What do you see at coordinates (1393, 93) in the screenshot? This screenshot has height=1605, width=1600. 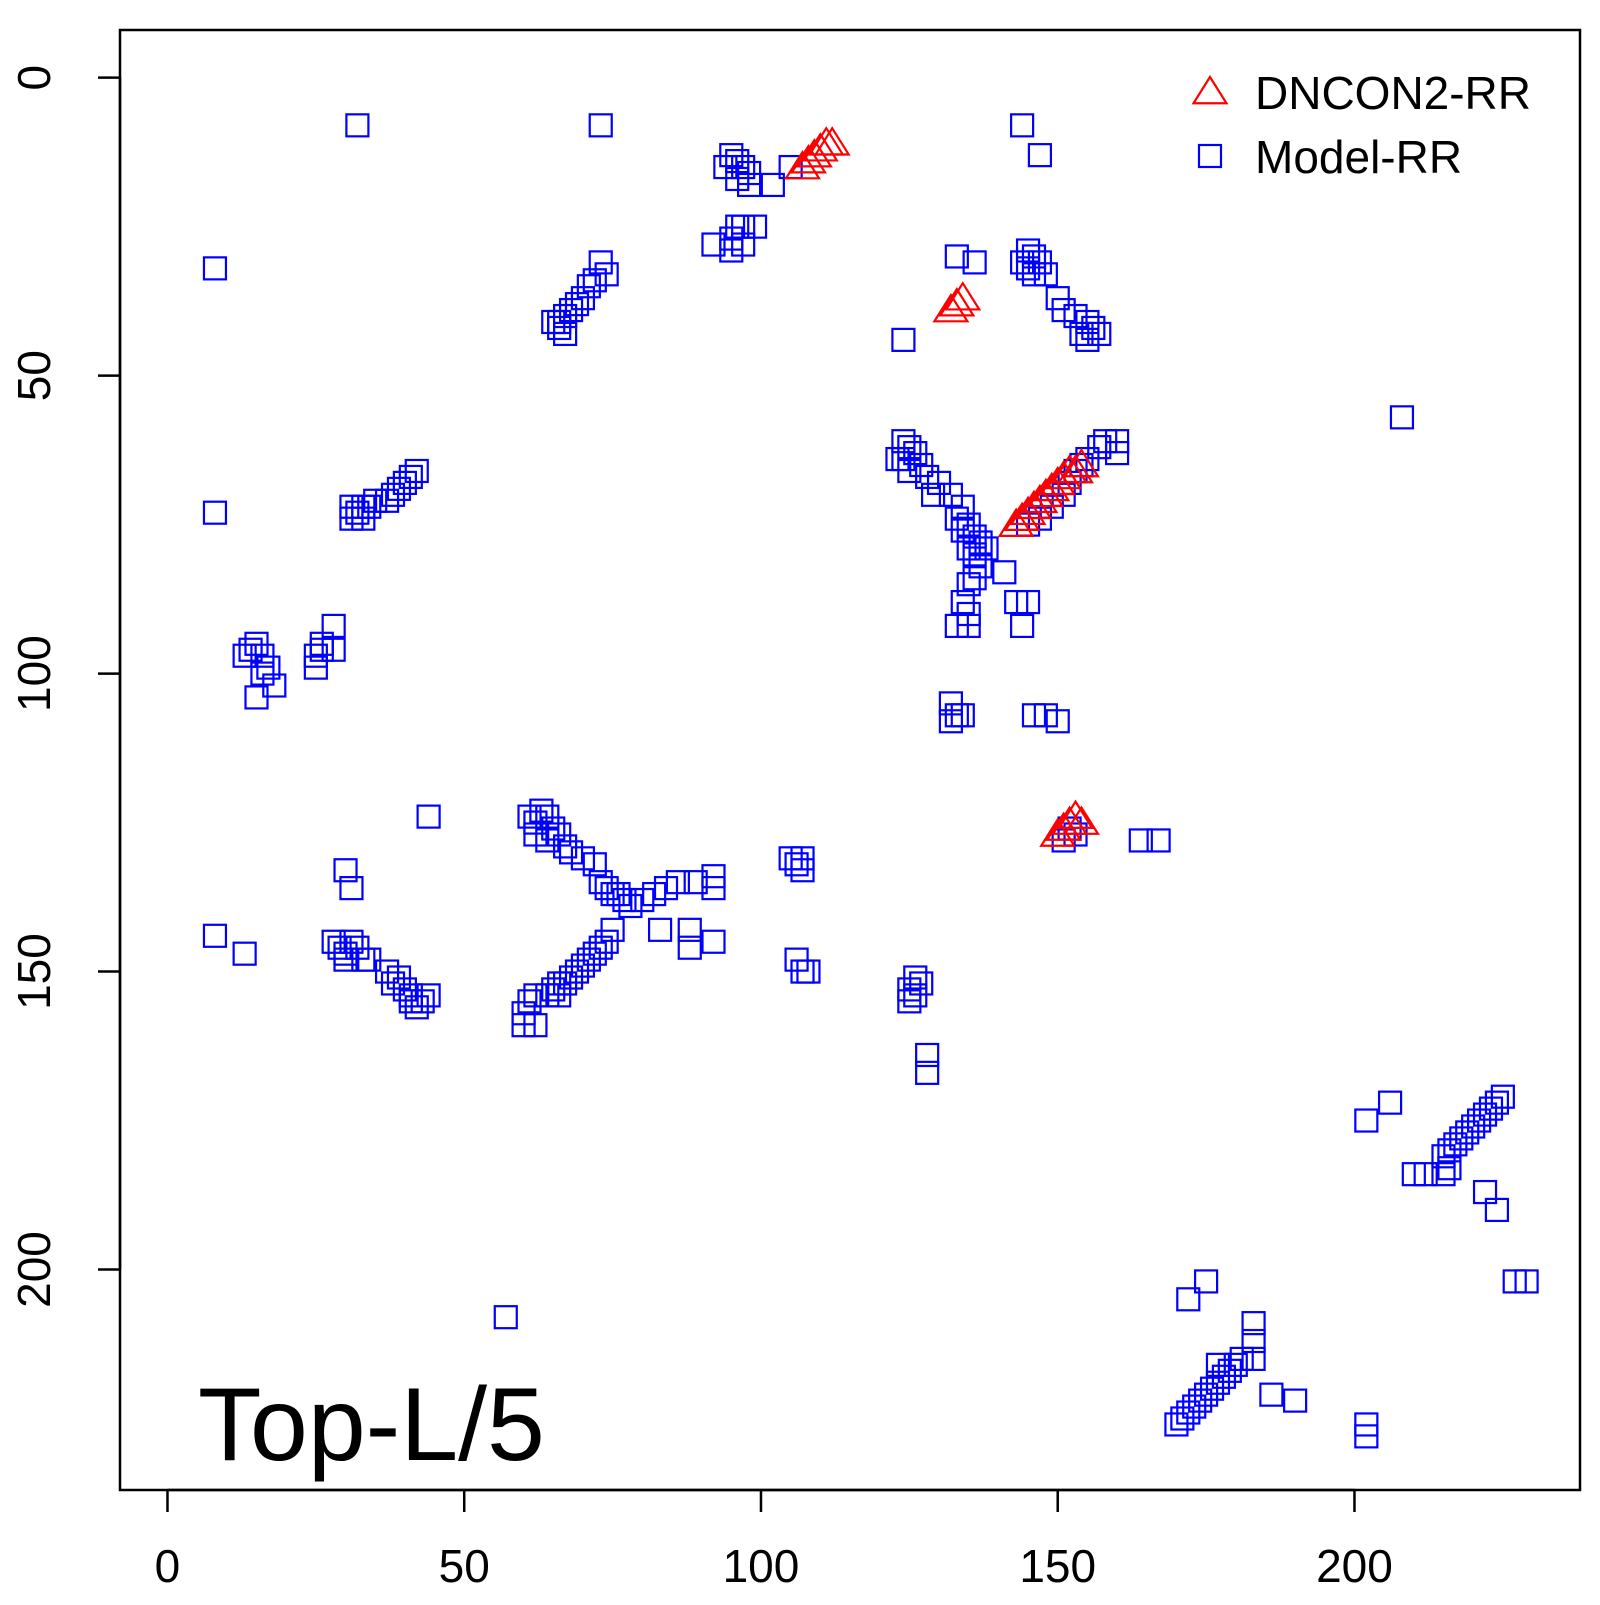 I see `legend-label-dncon2-rr: DNCON2-RR` at bounding box center [1393, 93].